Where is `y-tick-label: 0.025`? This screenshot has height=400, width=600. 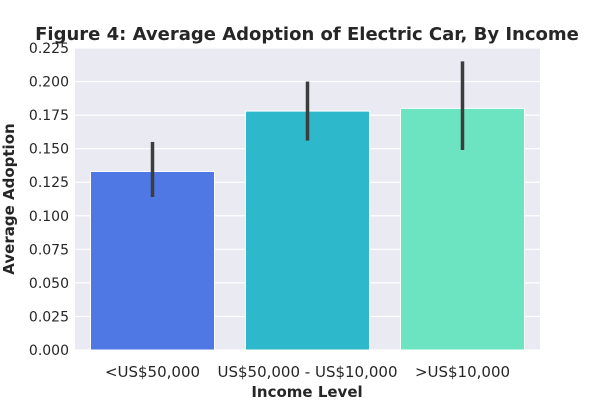 y-tick-label: 0.025 is located at coordinates (49, 317).